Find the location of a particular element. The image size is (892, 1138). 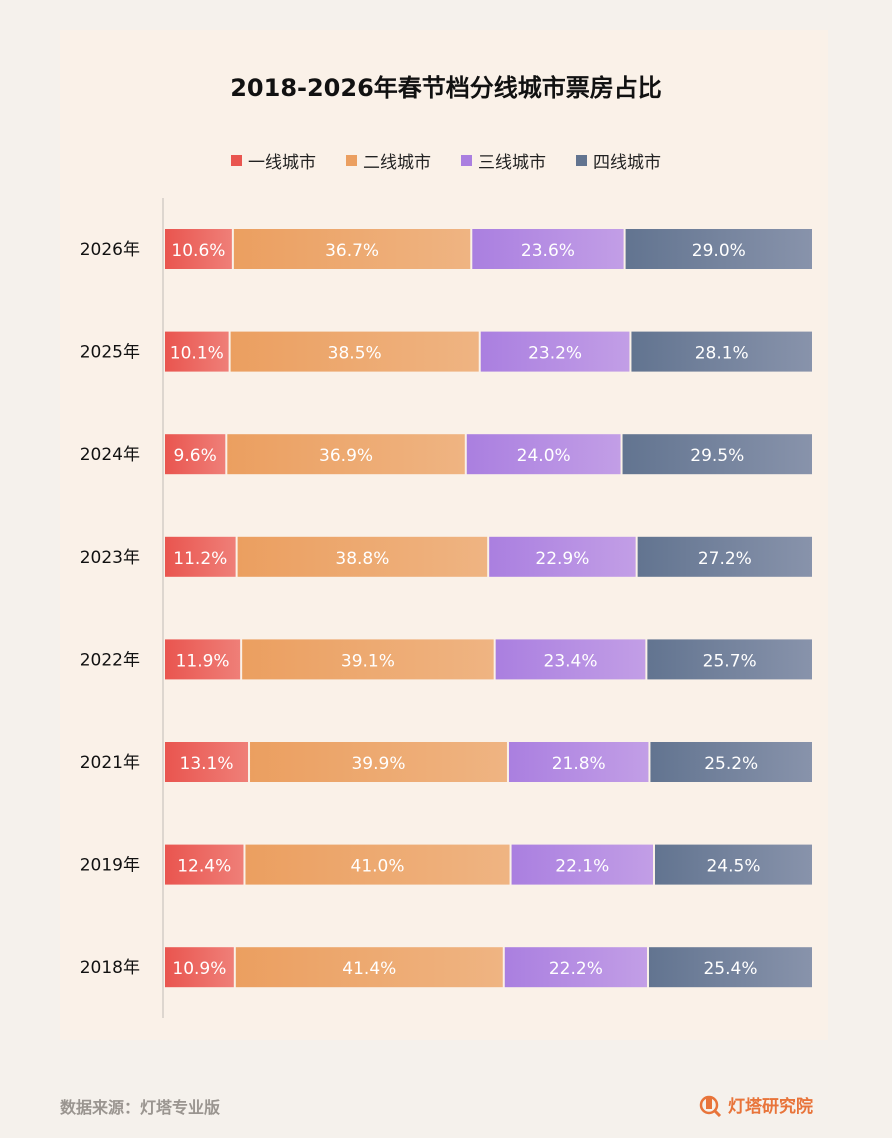

category-label: 2026年 is located at coordinates (110, 250).